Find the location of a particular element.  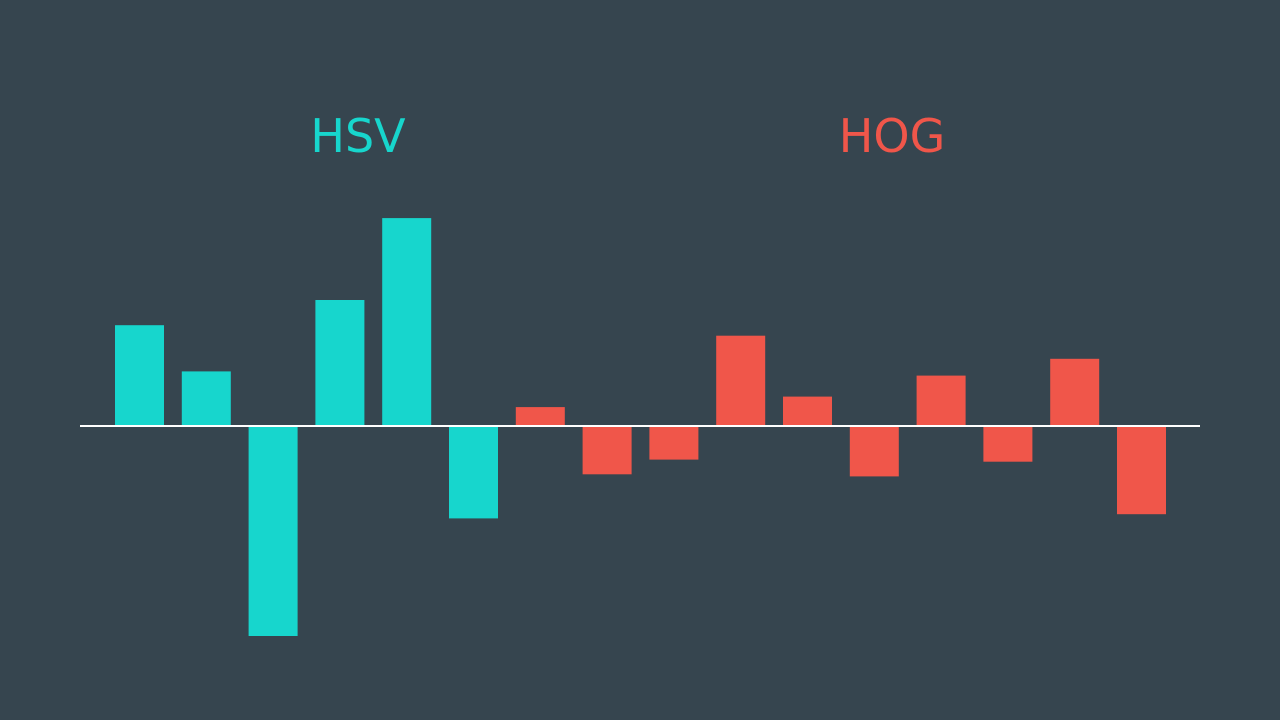

series-label-hog: HOG is located at coordinates (892, 136).